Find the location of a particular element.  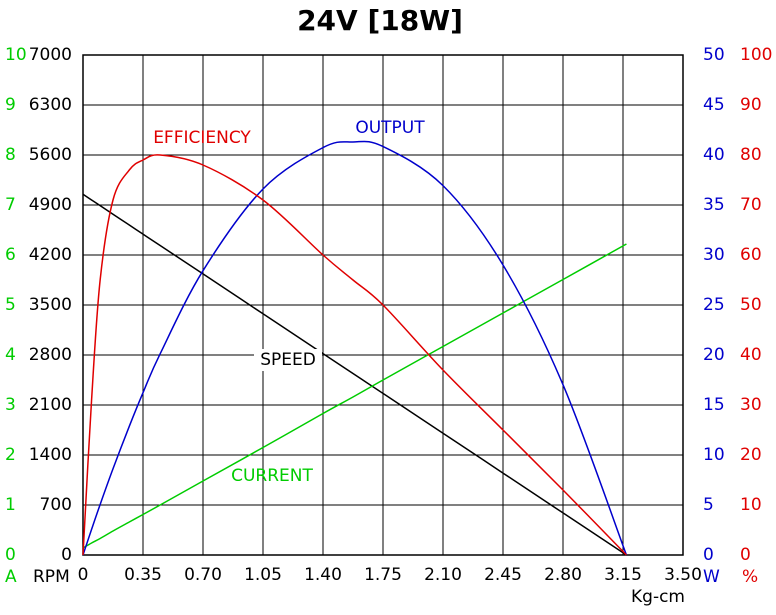

y-tick-label: 60 is located at coordinates (751, 255).